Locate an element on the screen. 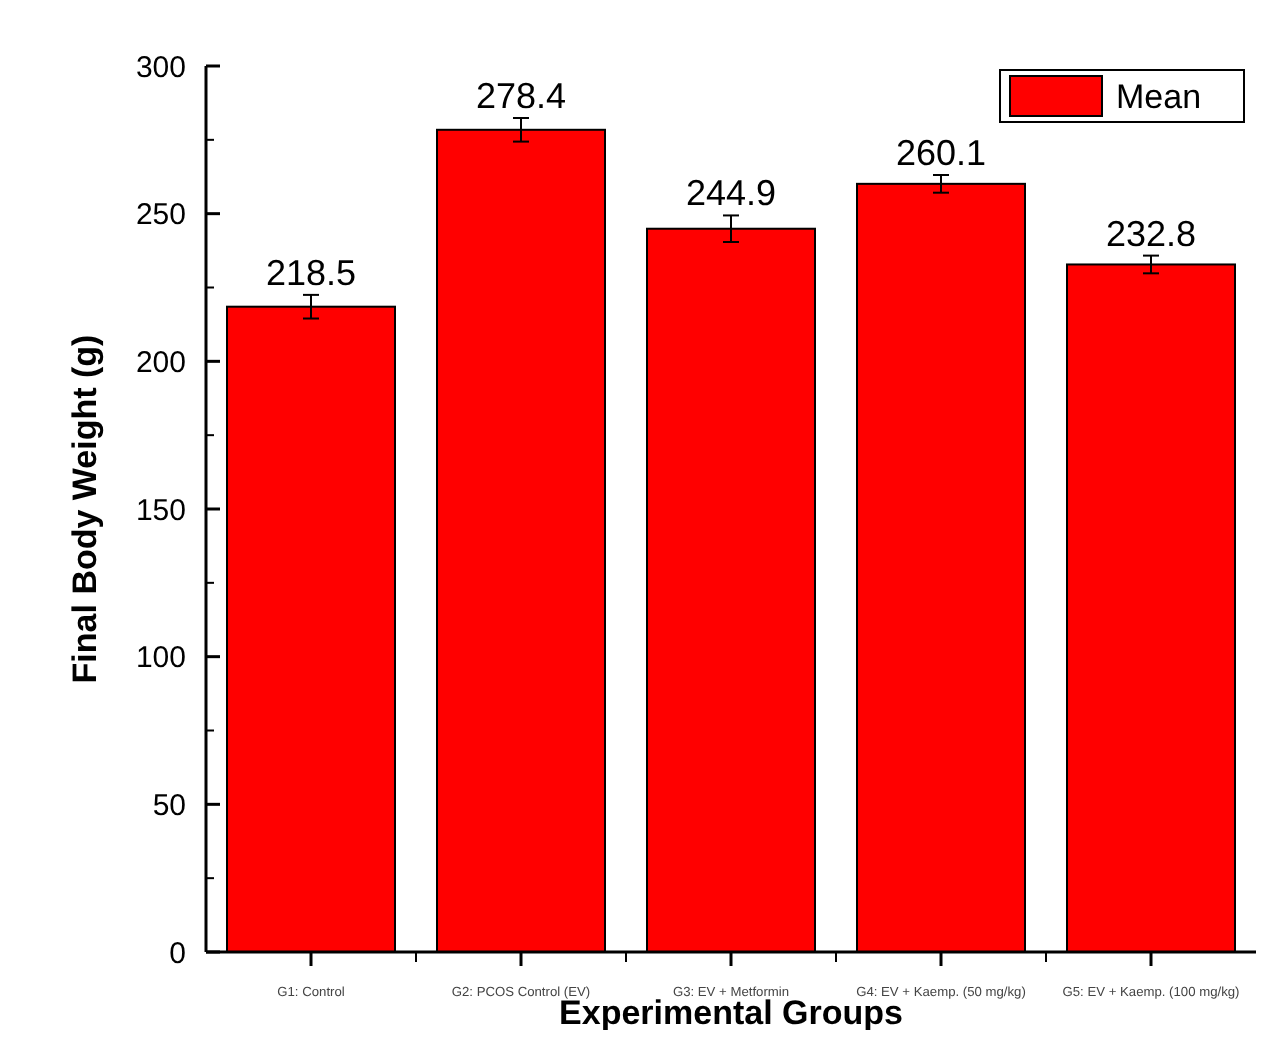  data-label: 278.4 is located at coordinates (521, 95).